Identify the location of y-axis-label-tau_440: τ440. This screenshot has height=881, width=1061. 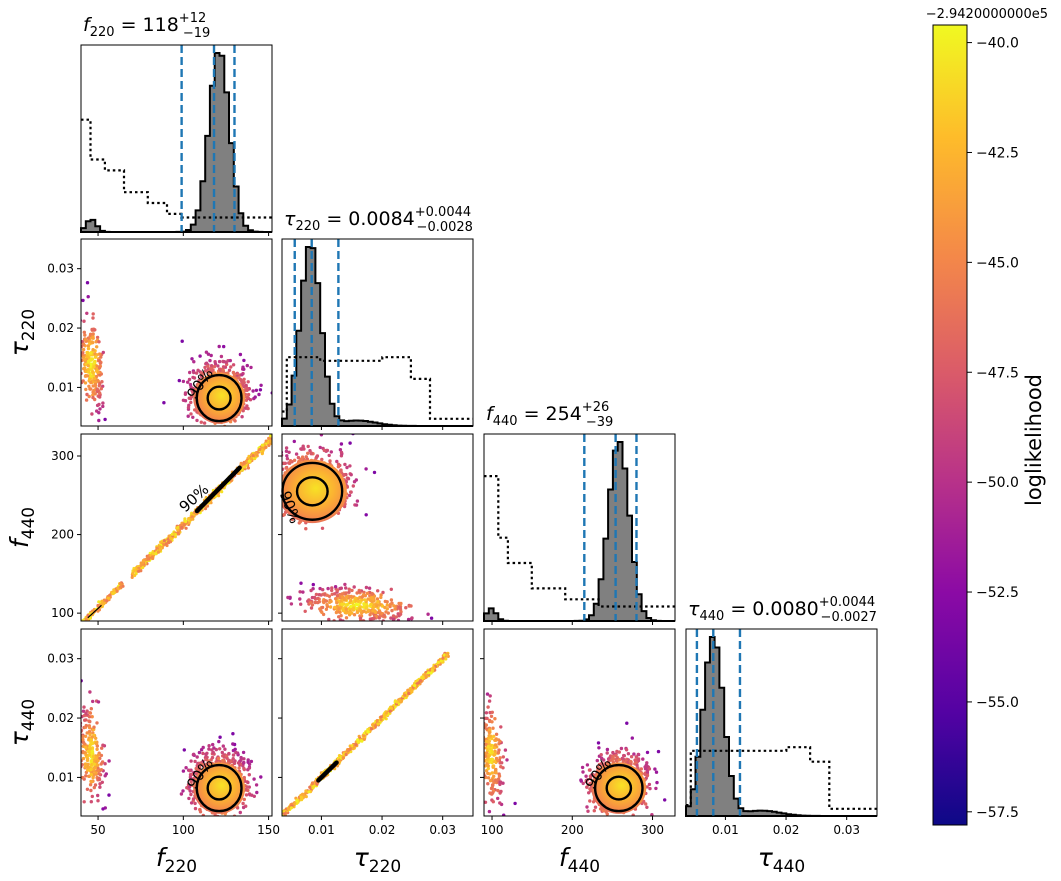
(22, 723).